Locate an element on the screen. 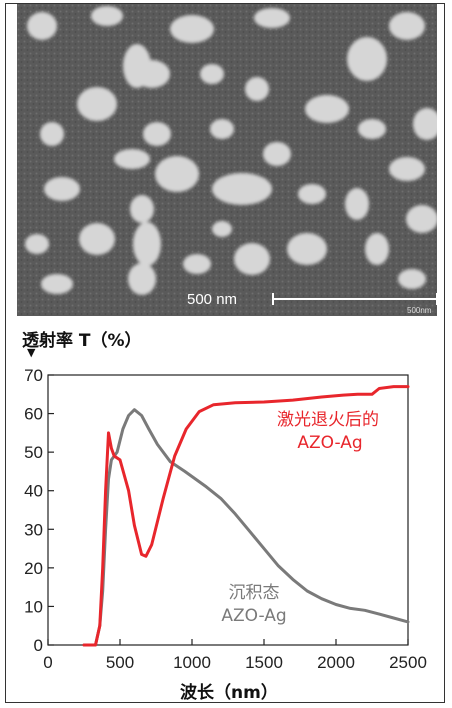 The width and height of the screenshot is (452, 708). scale-bar-label: 500 nm is located at coordinates (212, 299).